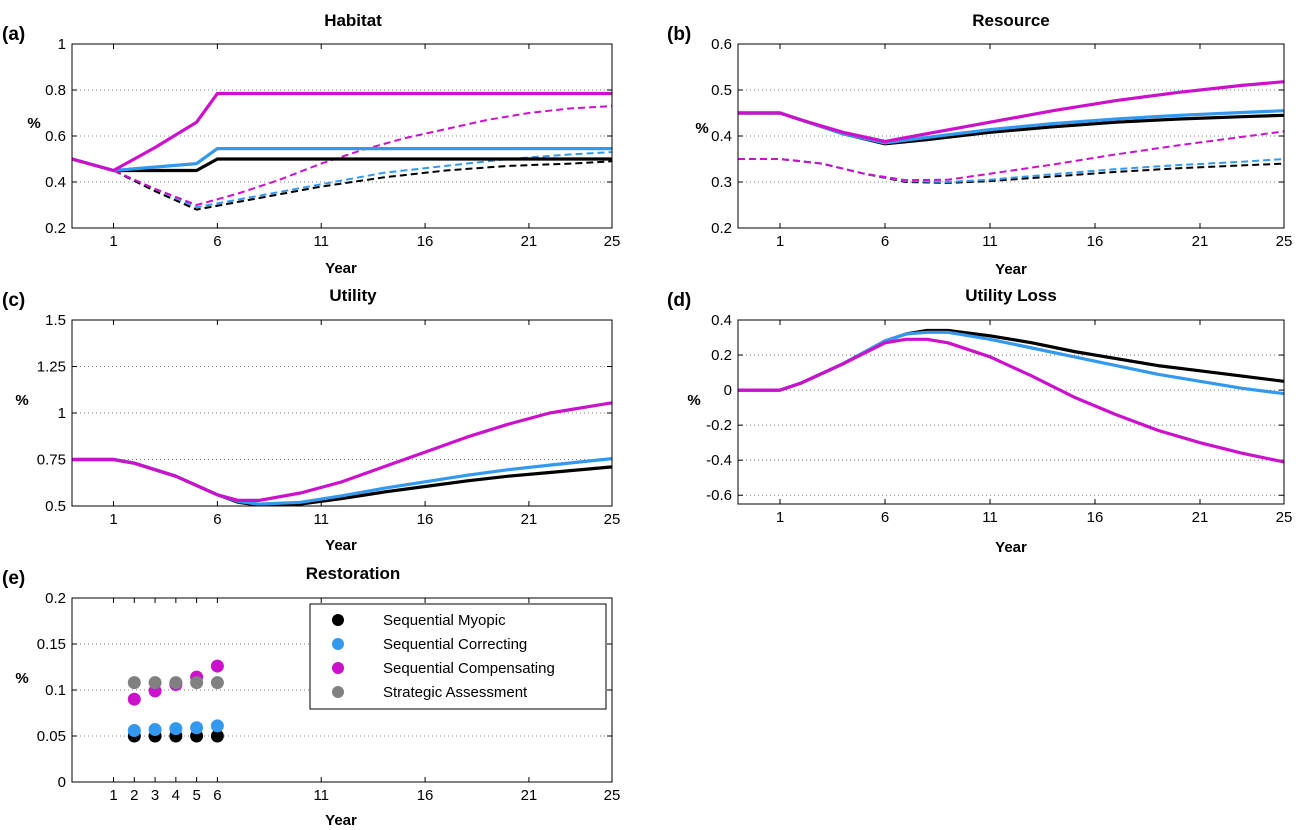 The image size is (1303, 830). I want to click on legend-label-compensating: Sequential Compensating, so click(469, 668).